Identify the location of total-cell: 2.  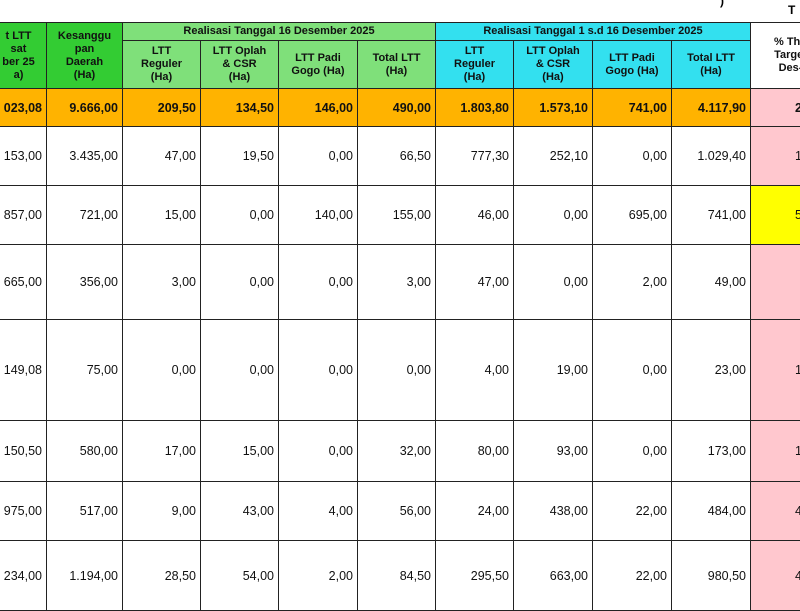
(775, 107).